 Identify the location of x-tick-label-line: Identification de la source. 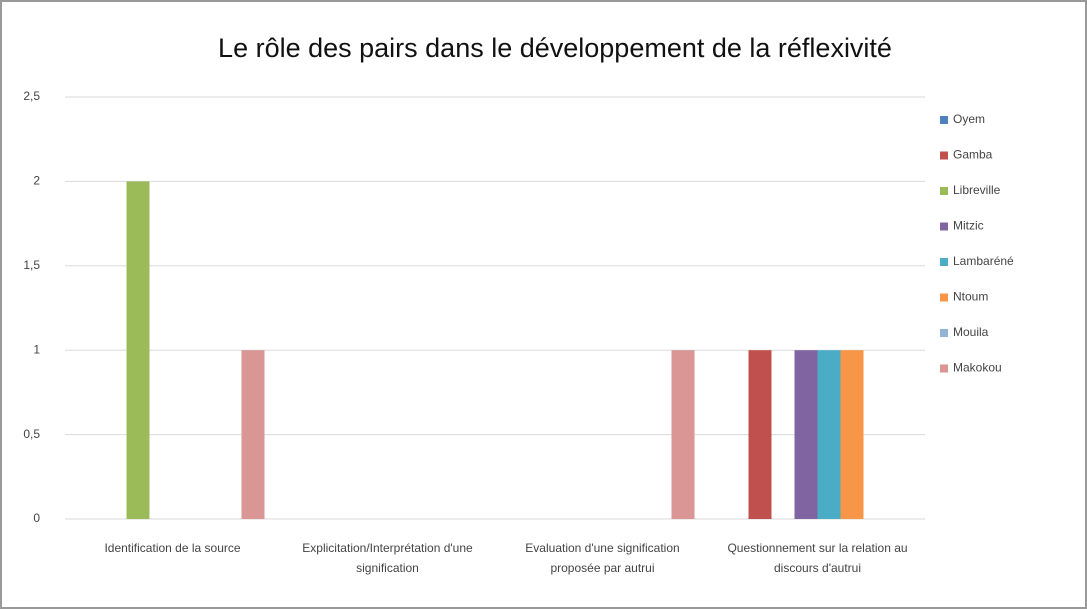
(172, 548).